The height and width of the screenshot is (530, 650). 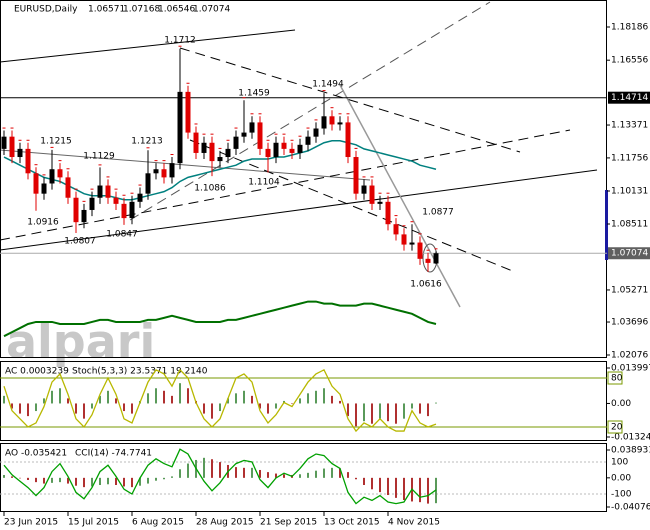 What do you see at coordinates (158, 523) in the screenshot?
I see `x-tick-label: 6 Aug 2015` at bounding box center [158, 523].